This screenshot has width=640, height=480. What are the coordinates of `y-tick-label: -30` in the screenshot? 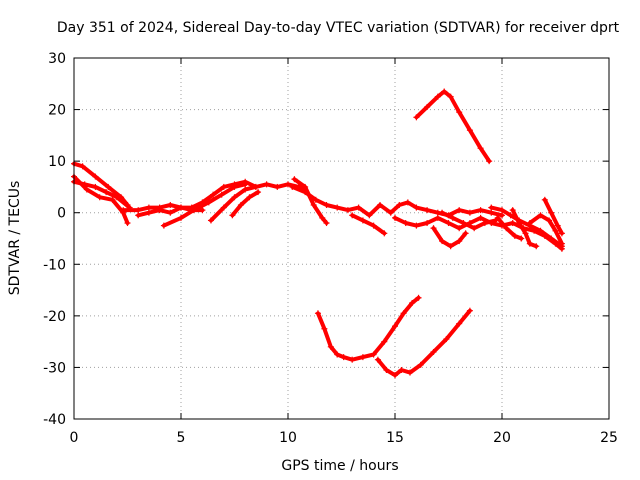 It's located at (54, 368).